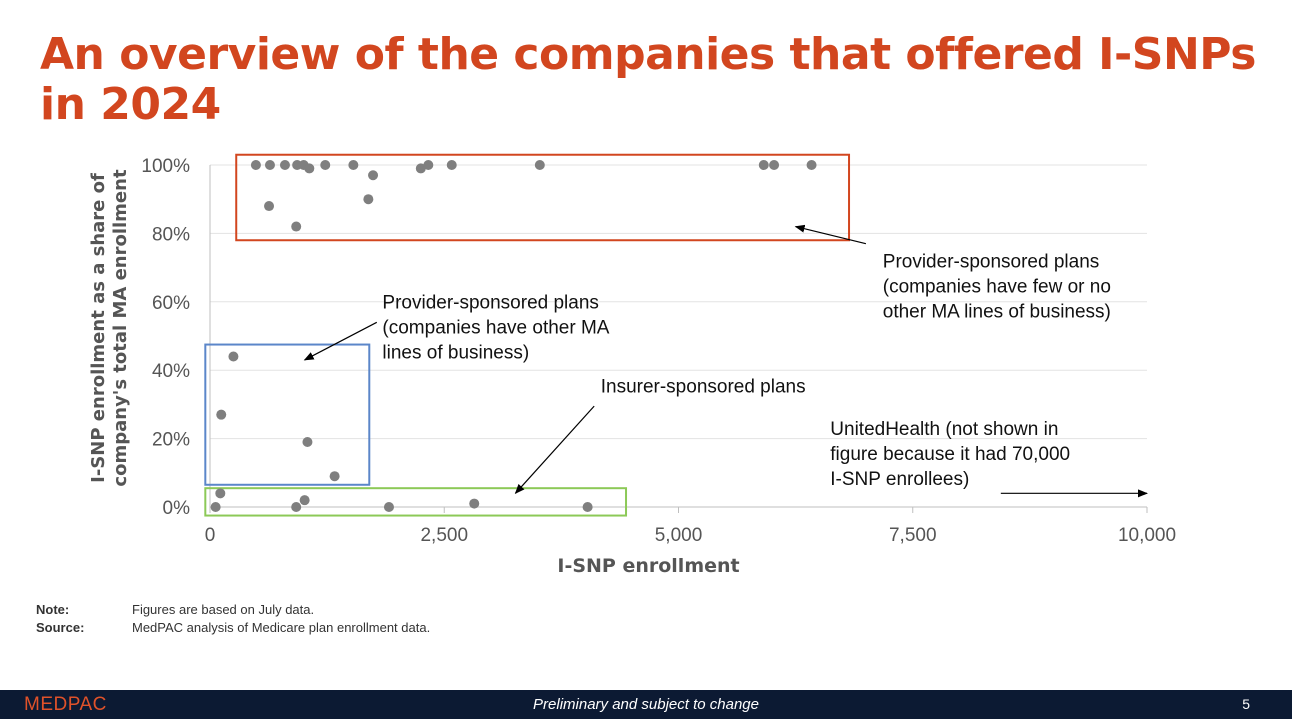  What do you see at coordinates (543, 197) in the screenshot?
I see `annotation-box-provider-few` at bounding box center [543, 197].